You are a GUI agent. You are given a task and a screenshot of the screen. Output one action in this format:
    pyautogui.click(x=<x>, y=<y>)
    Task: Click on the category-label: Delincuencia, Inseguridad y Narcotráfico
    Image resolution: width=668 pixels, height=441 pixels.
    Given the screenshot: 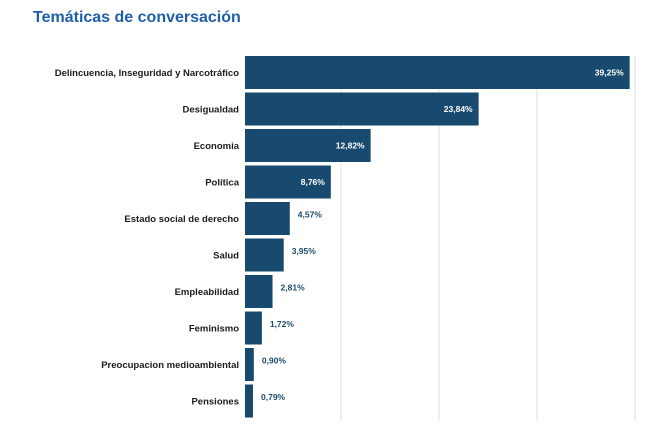 What is the action you would take?
    pyautogui.click(x=147, y=73)
    